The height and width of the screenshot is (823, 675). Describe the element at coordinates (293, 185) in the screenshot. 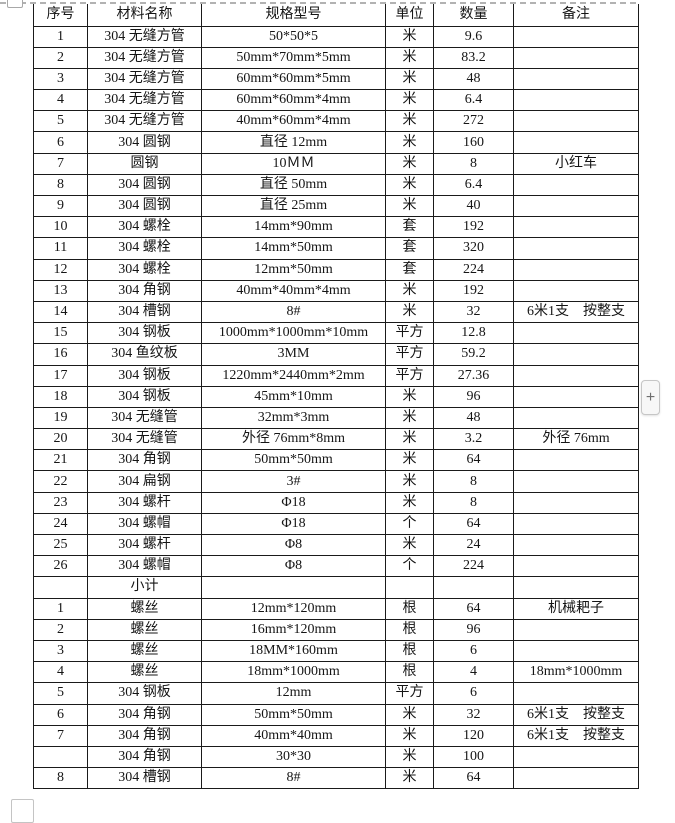

I see `cell-spec: 直径 50mm` at that location.